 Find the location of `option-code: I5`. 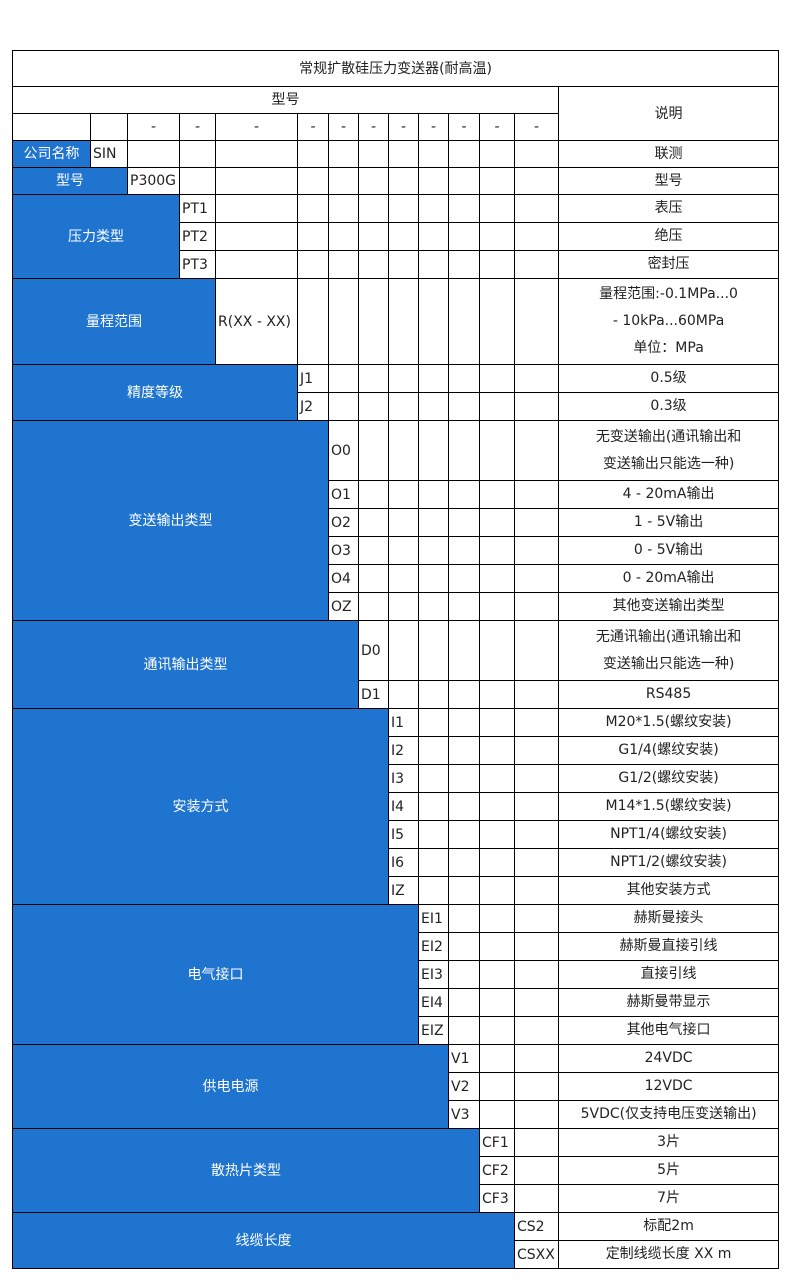

option-code: I5 is located at coordinates (403, 834).